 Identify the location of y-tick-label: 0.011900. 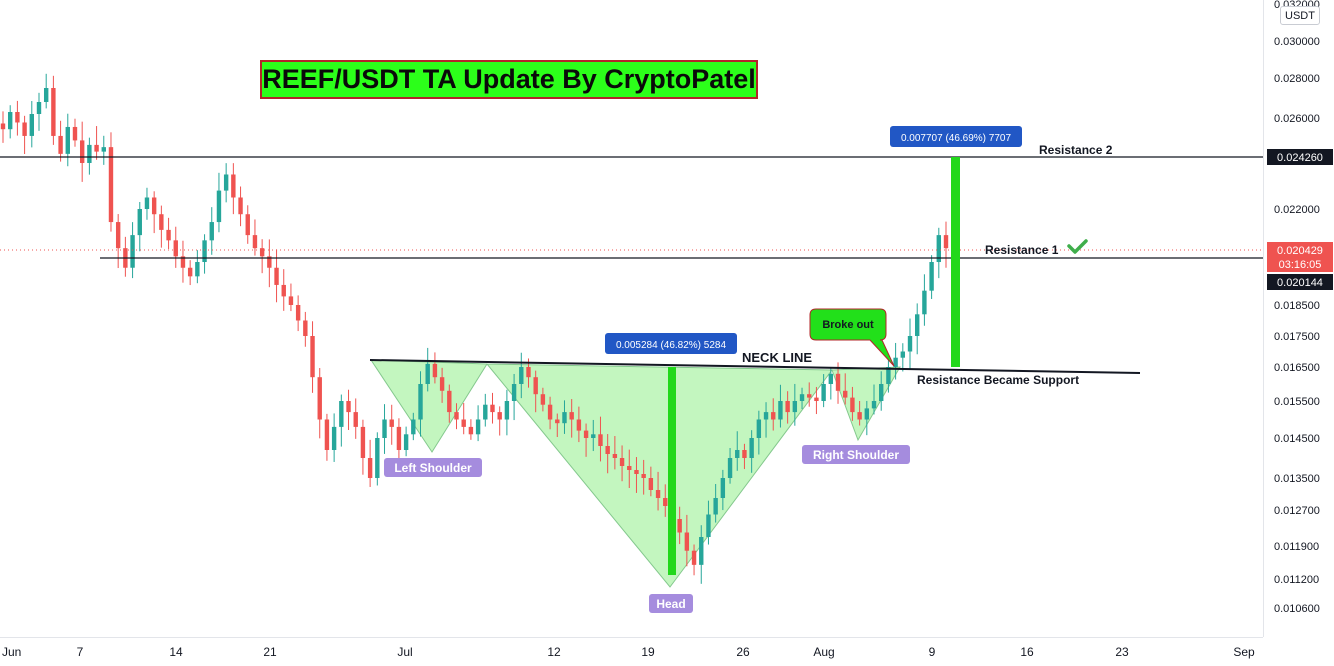
(1296, 547).